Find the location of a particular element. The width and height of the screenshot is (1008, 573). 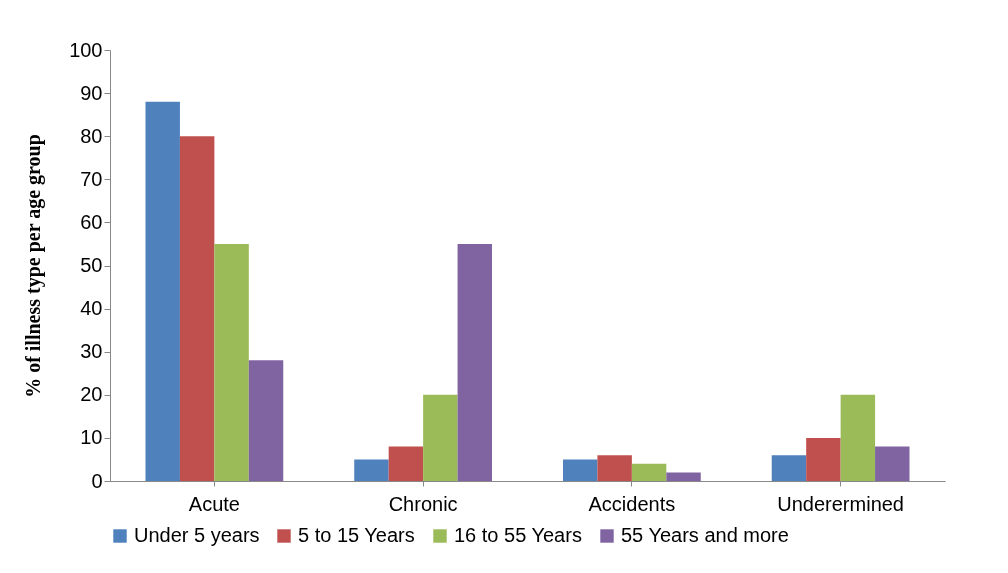

y-tick-label: 50 is located at coordinates (91, 265).